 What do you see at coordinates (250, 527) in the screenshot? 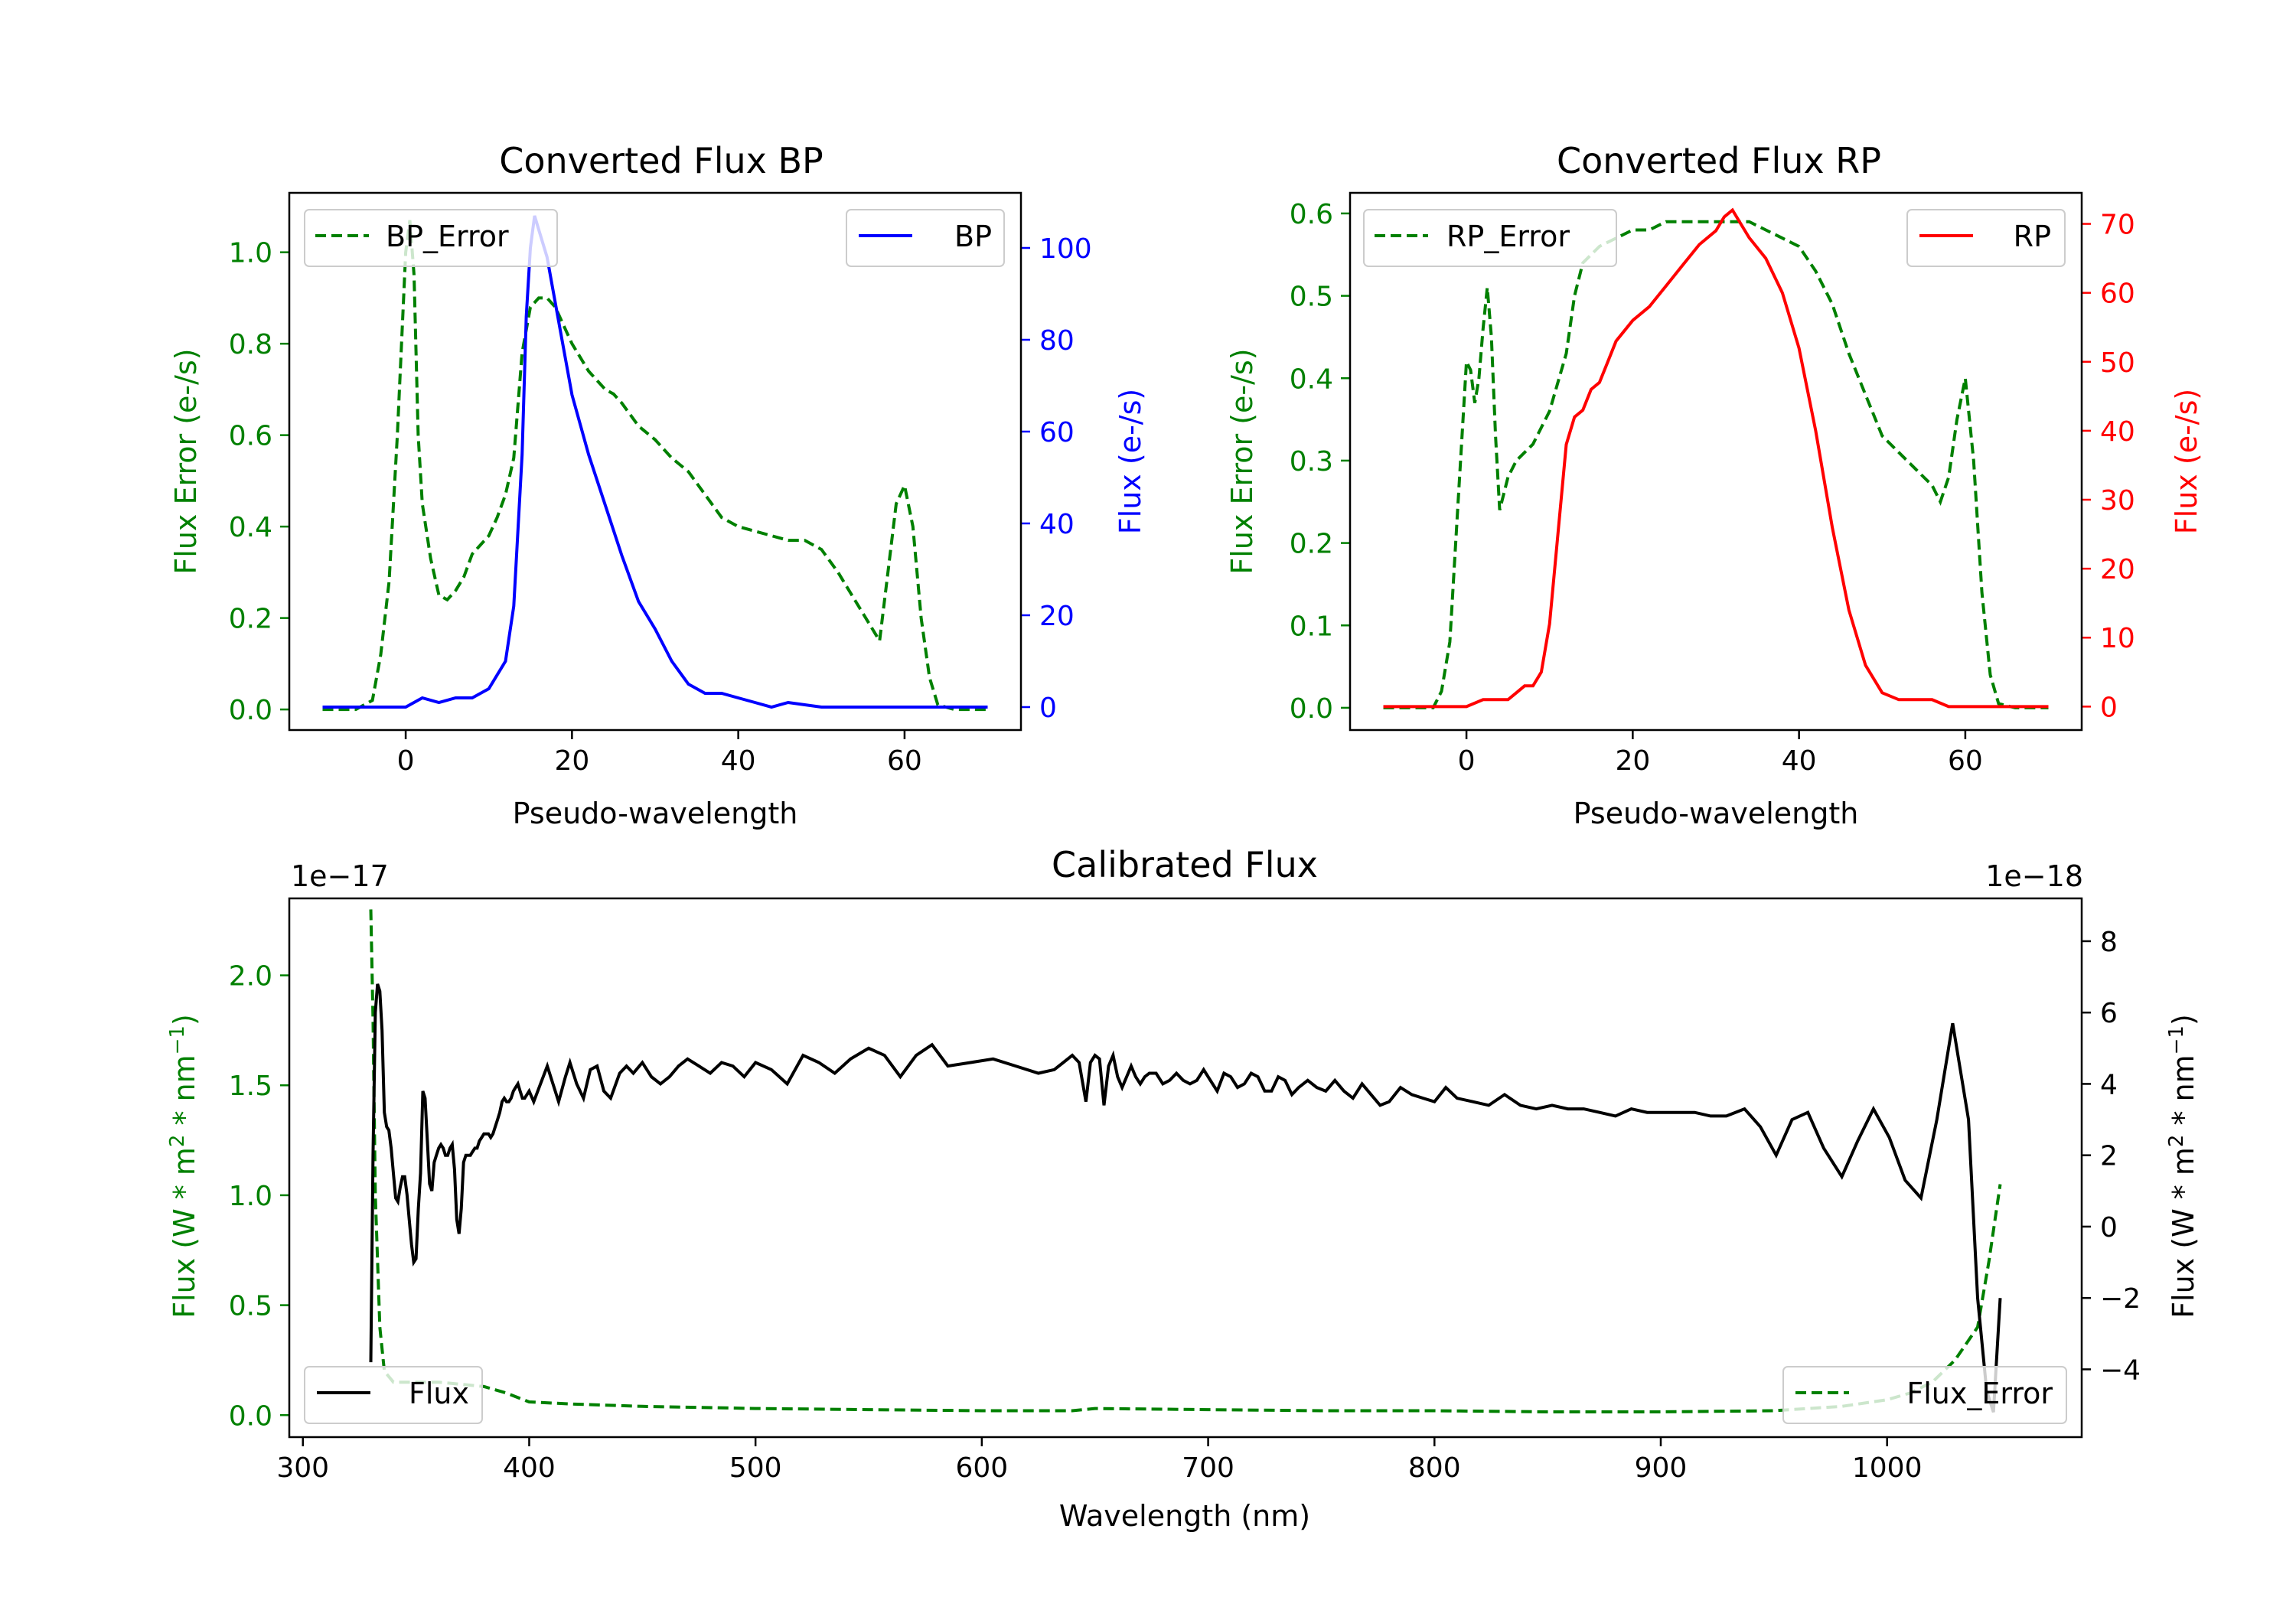
I see `bp-y-left-tick-label: 0.4` at bounding box center [250, 527].